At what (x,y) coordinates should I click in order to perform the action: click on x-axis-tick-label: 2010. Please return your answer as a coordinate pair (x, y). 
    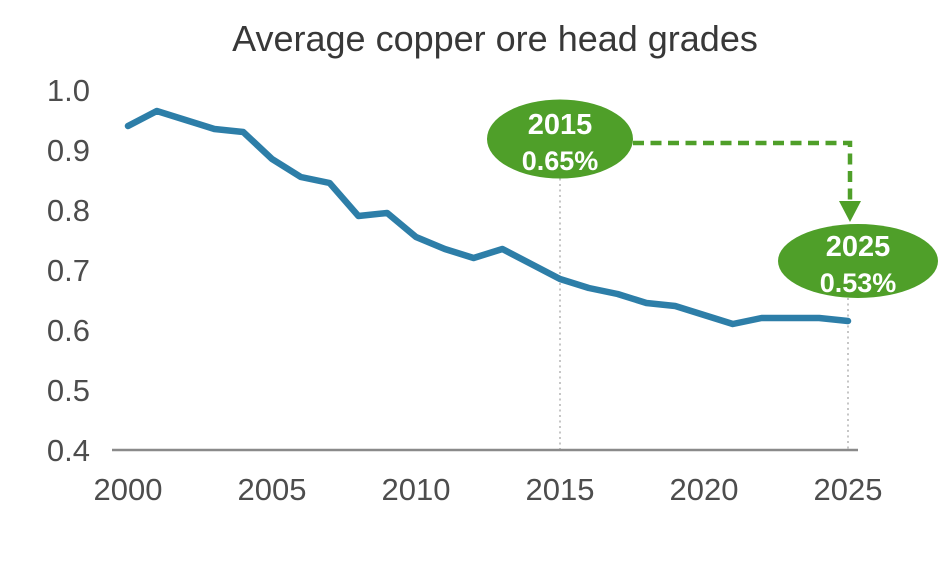
    Looking at the image, I should click on (416, 489).